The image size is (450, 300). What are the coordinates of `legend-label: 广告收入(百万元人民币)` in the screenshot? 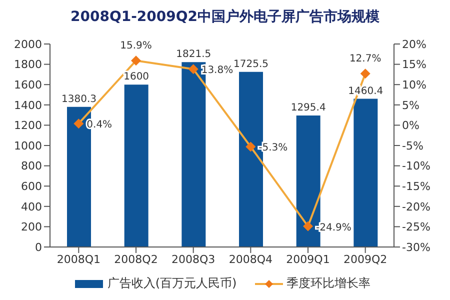 It's located at (171, 283).